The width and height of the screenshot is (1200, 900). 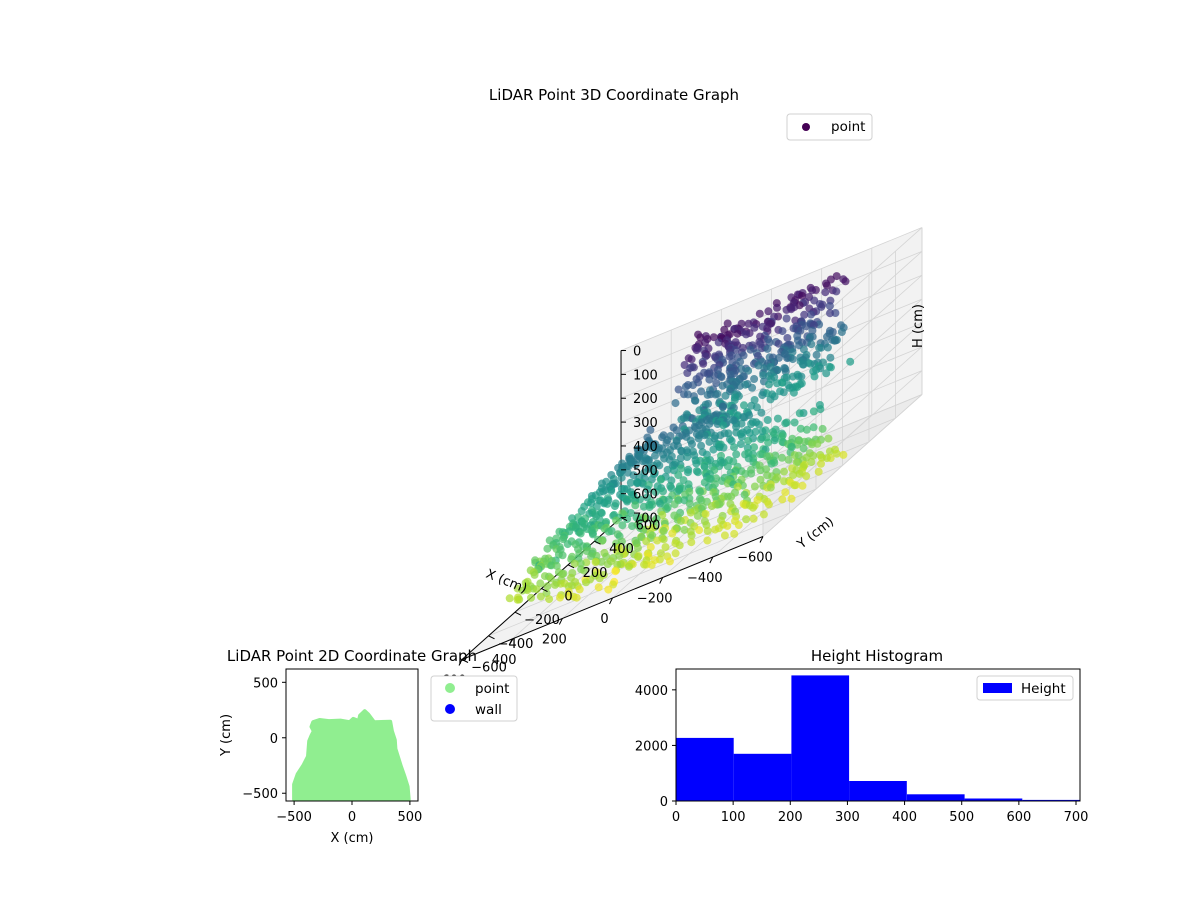 I want to click on chart-3d-z-ticks: 0 100 200 300 400 500 600 700, so click(x=639, y=436).